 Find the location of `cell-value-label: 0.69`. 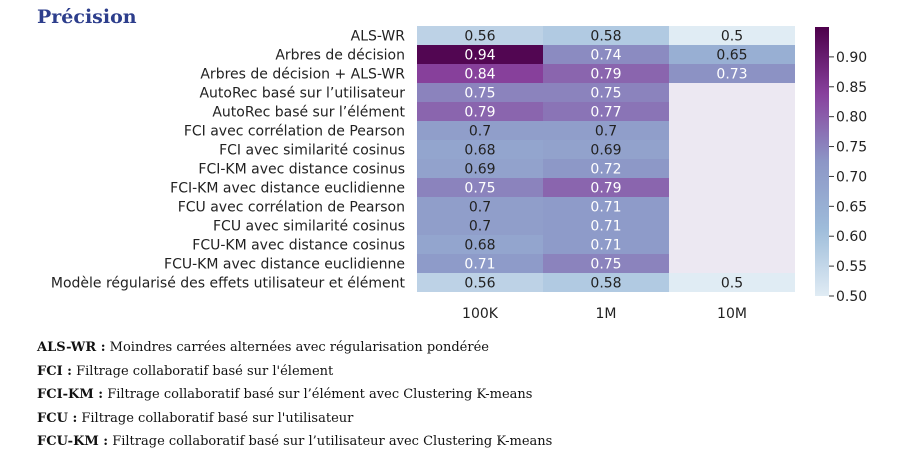

cell-value-label: 0.69 is located at coordinates (605, 151).